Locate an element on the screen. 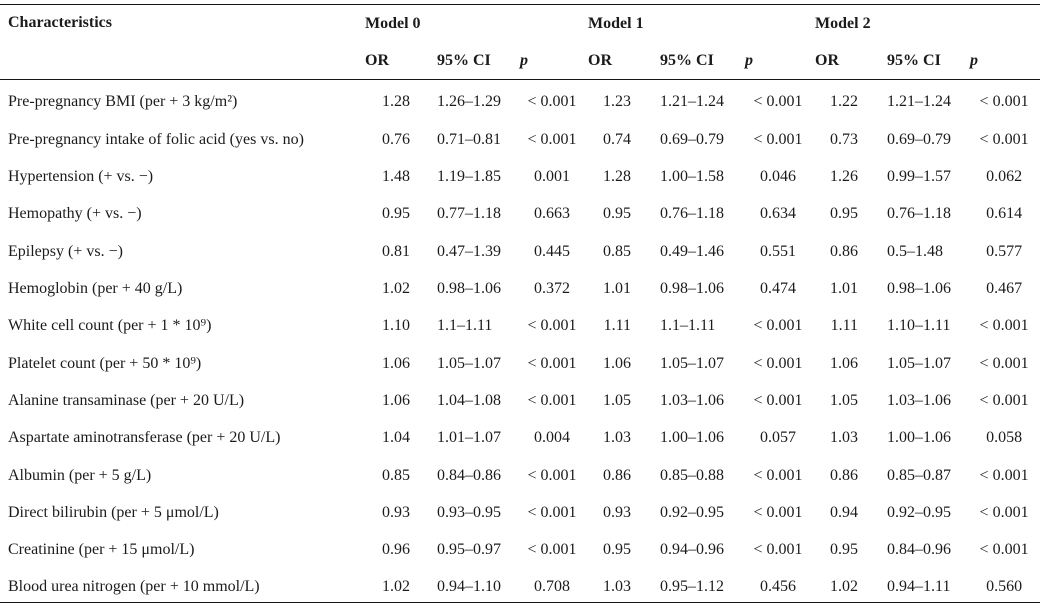 This screenshot has width=1040, height=615. row-label: Epilepsy (+ vs. −) is located at coordinates (65, 251).